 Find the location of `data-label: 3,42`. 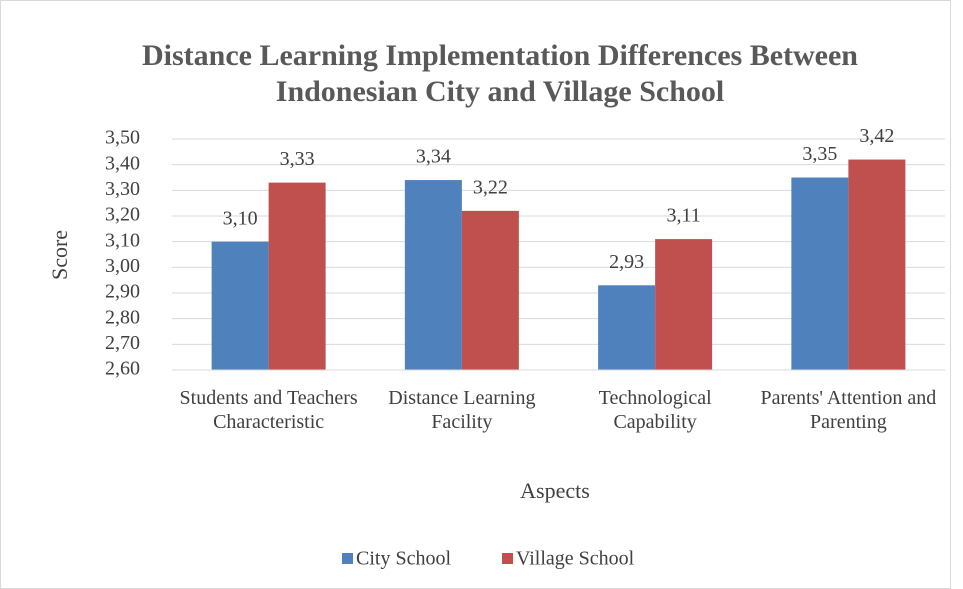

data-label: 3,42 is located at coordinates (876, 136).